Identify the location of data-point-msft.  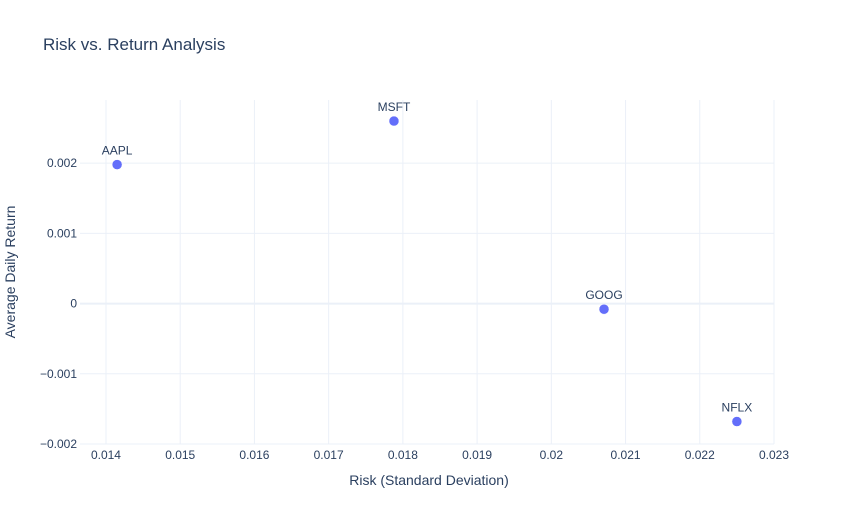
(394, 121).